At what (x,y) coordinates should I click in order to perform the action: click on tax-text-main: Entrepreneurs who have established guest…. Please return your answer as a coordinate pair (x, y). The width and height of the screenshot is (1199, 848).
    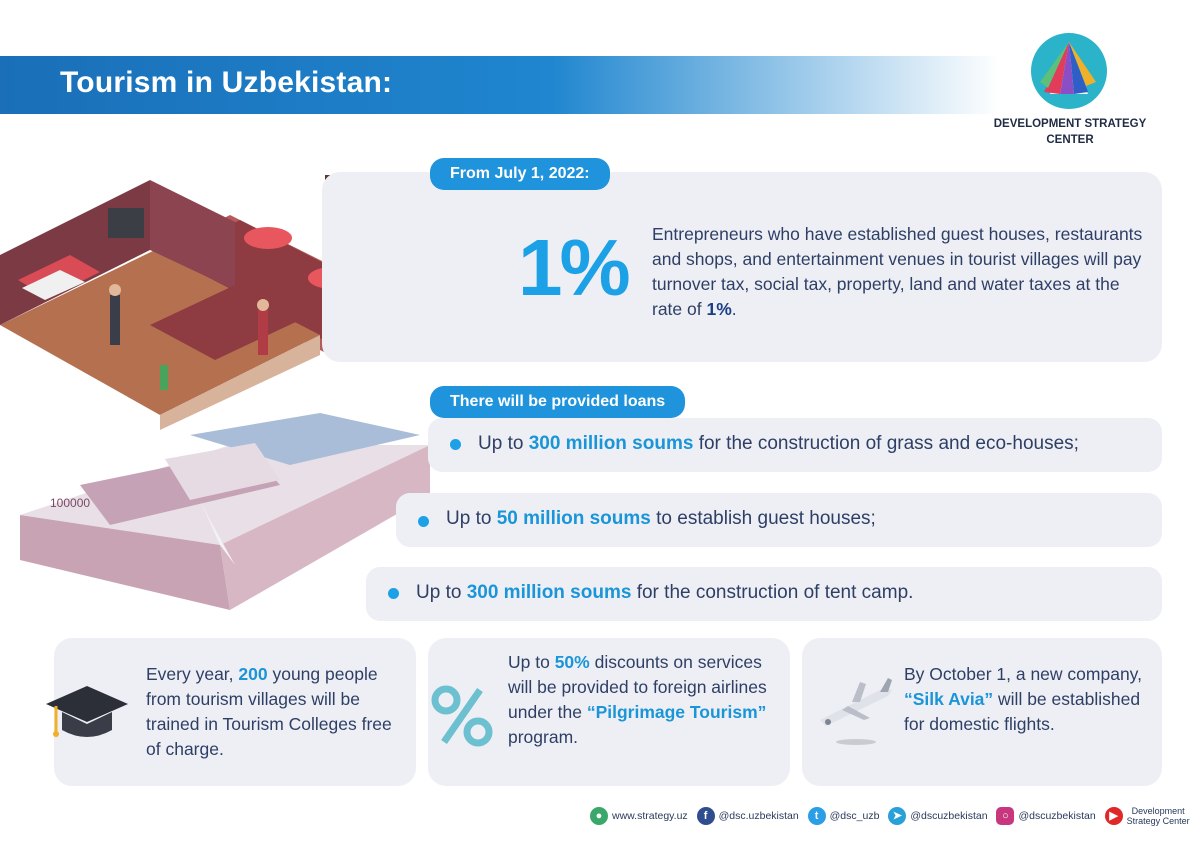
    Looking at the image, I should click on (897, 271).